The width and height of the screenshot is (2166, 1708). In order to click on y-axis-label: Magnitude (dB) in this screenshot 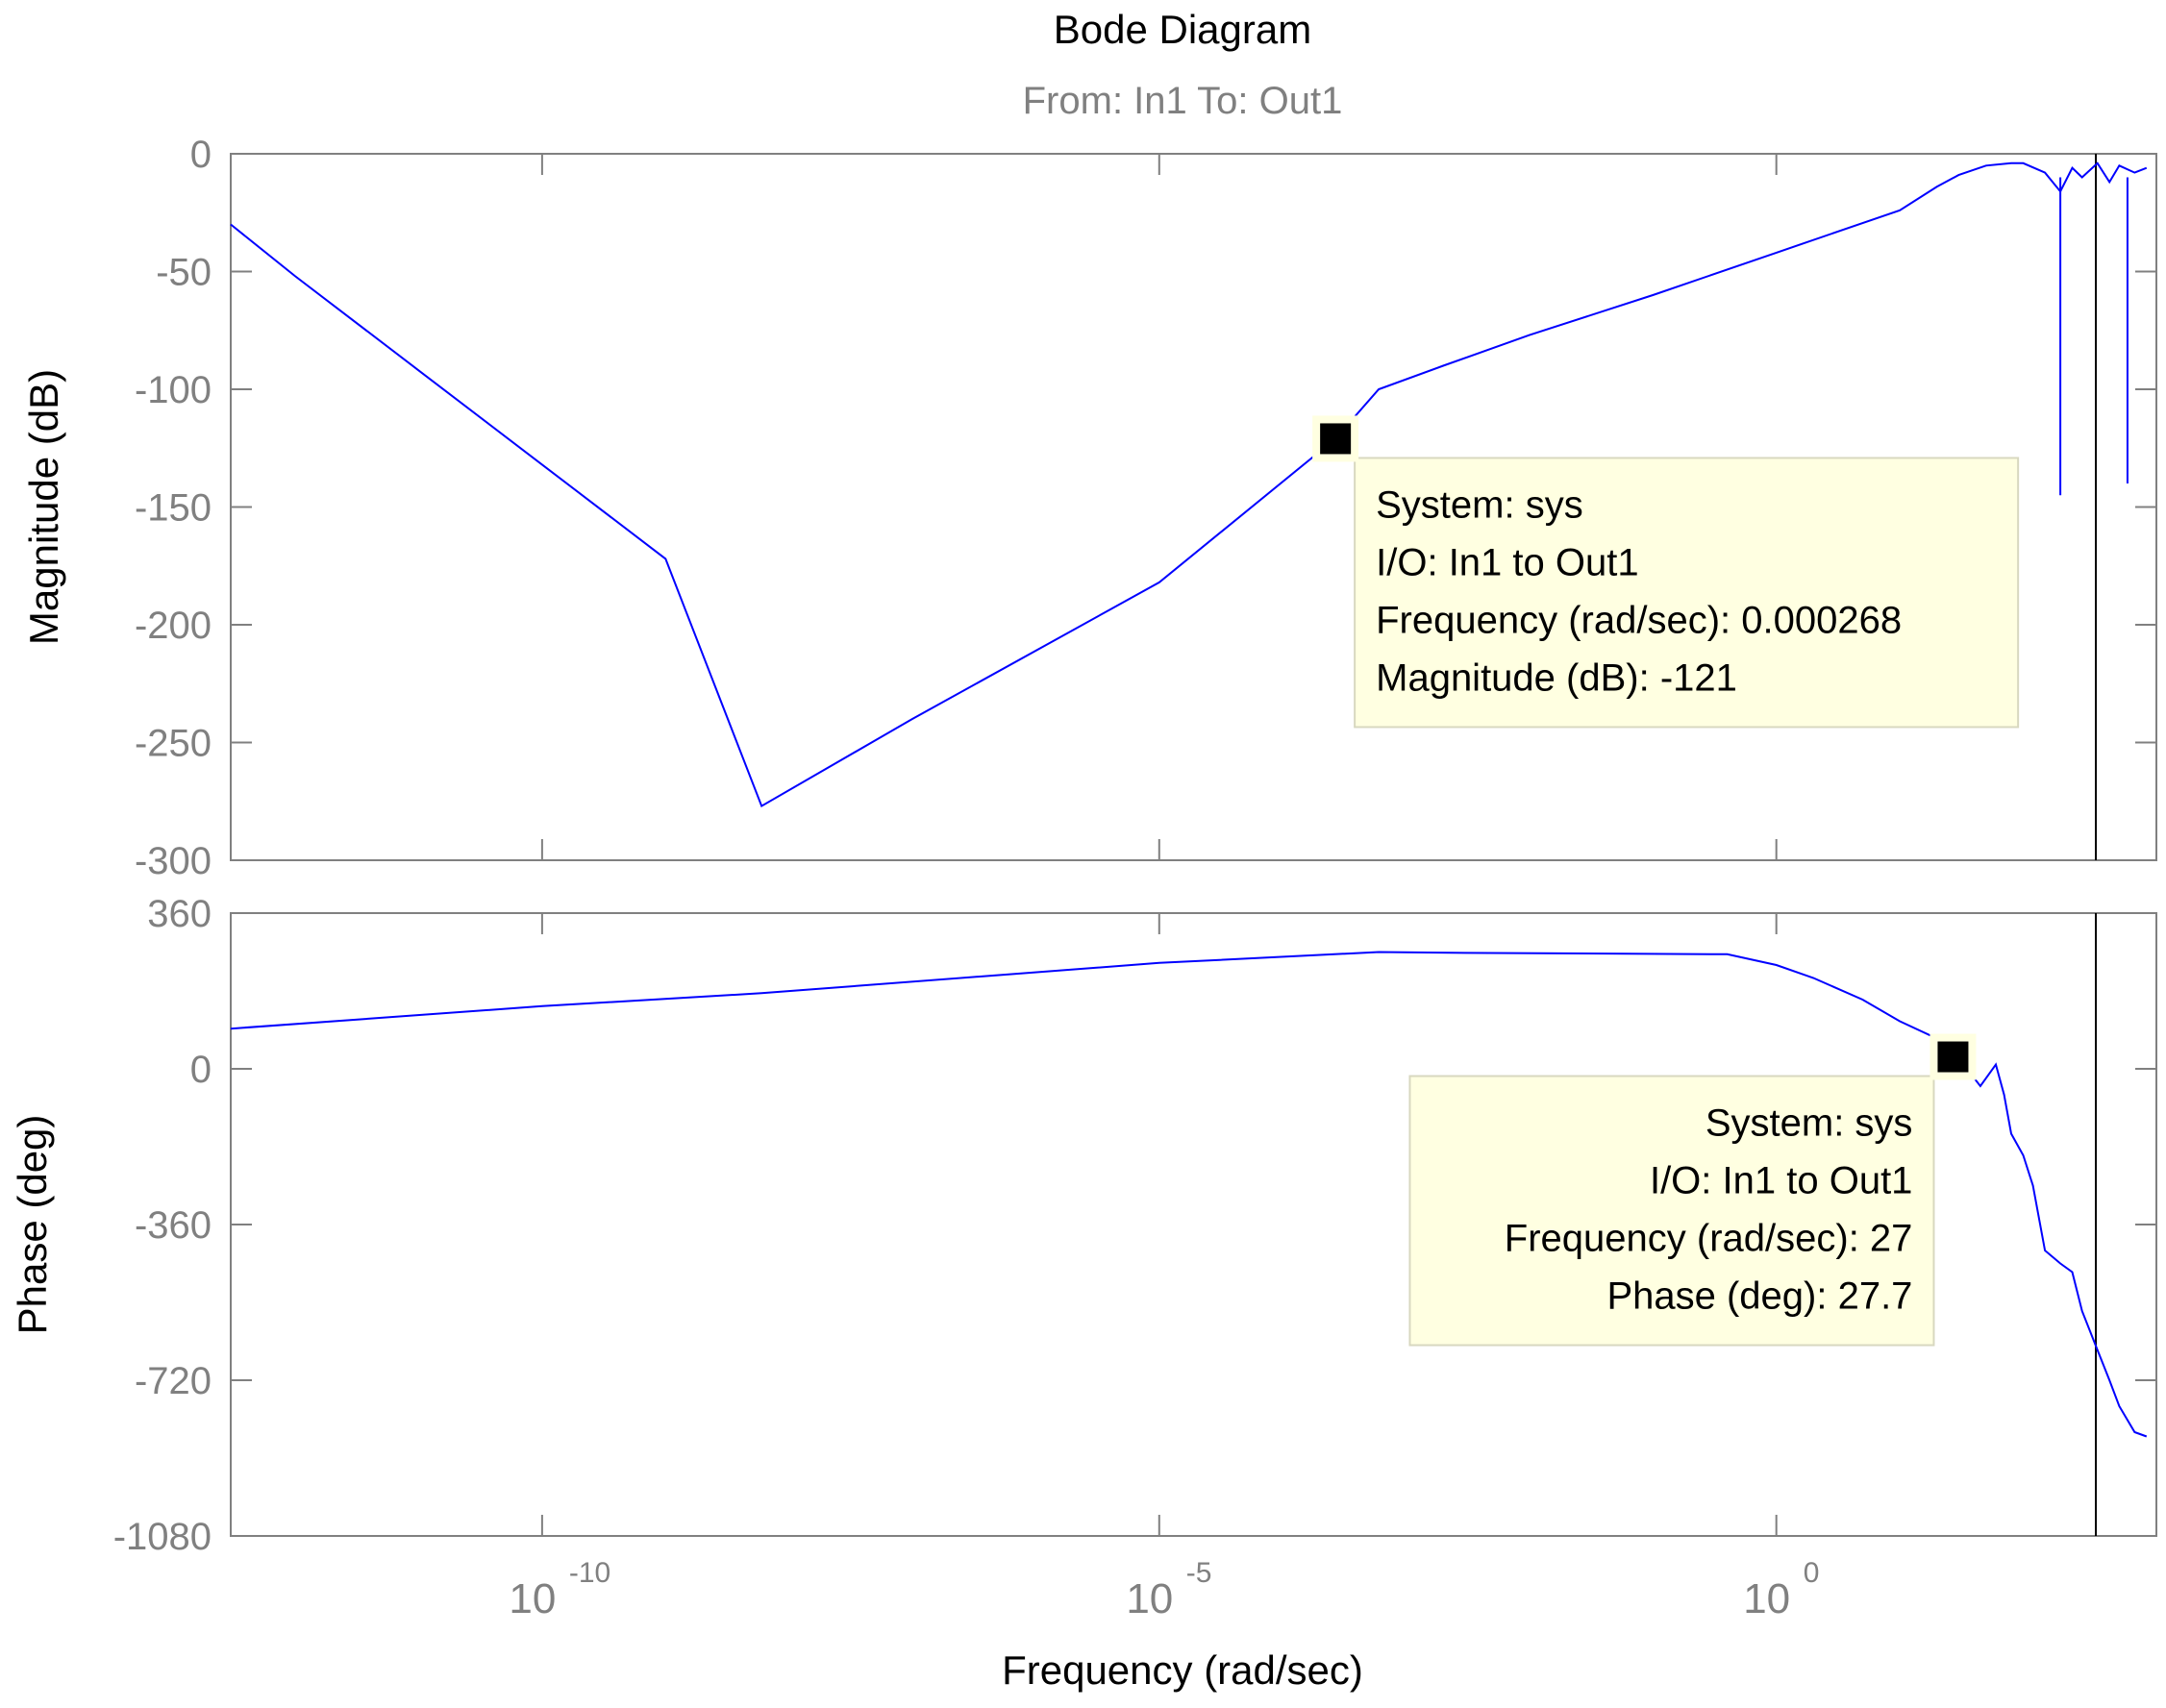, I will do `click(43, 507)`.